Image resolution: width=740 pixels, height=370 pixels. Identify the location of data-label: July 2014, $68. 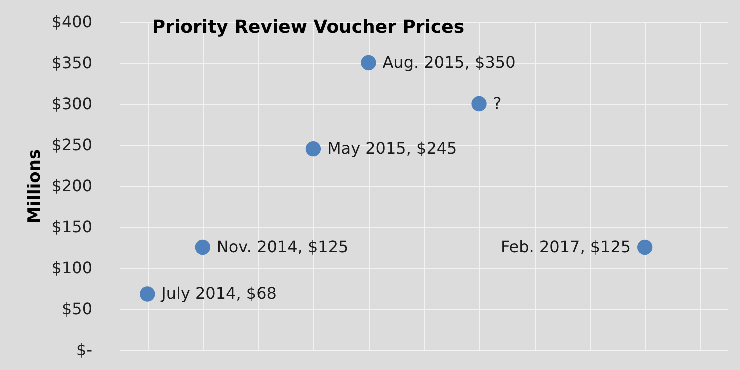
(218, 294).